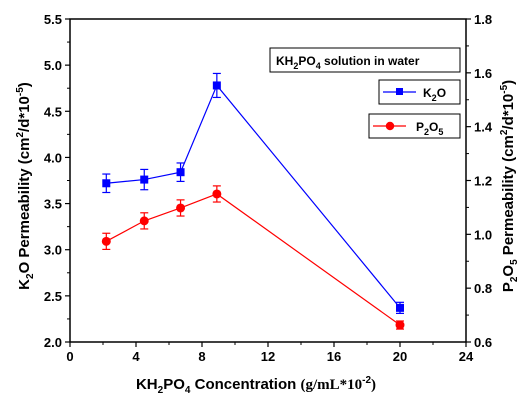 The height and width of the screenshot is (406, 529). Describe the element at coordinates (25, 186) in the screenshot. I see `y-axis-left-title: K2O Permeability (cm2/d*10-5)` at that location.